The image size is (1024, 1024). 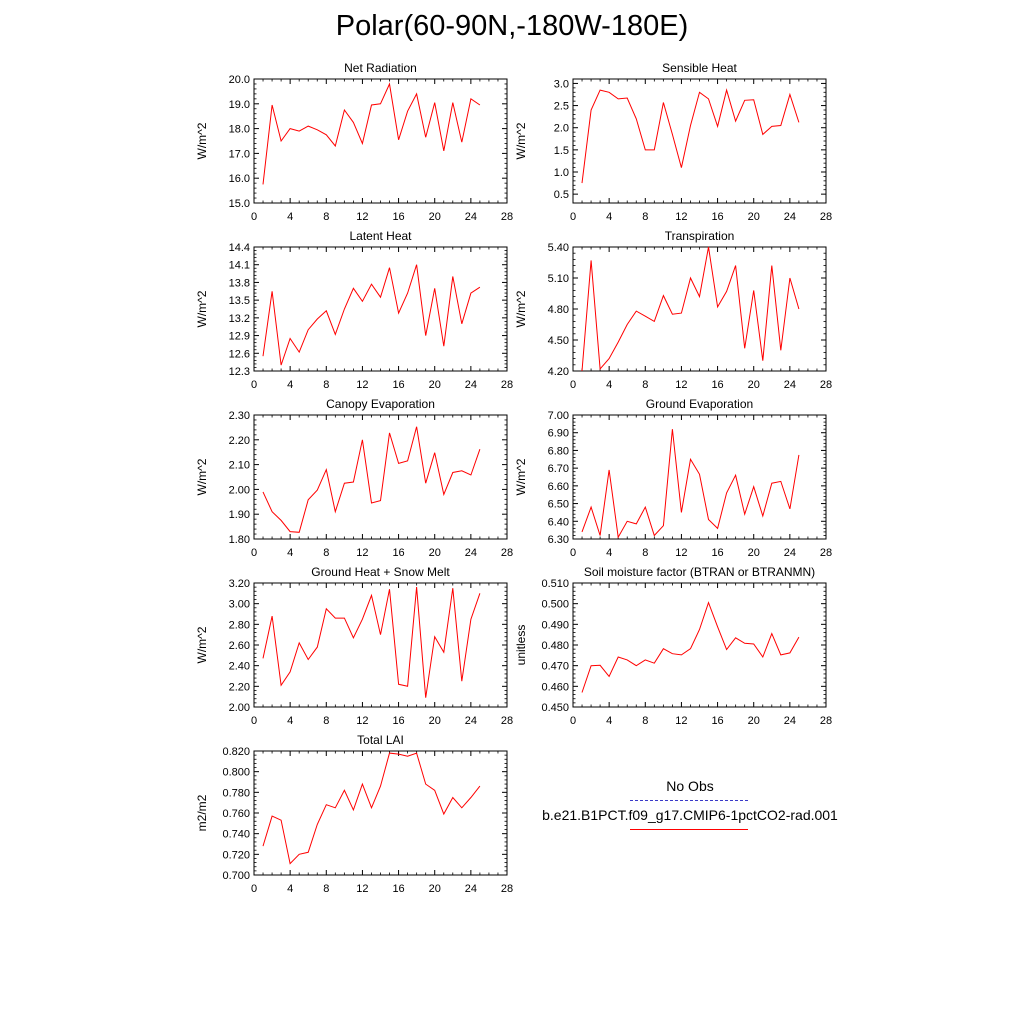 What do you see at coordinates (239, 515) in the screenshot?
I see `y-tick-label: 1.90` at bounding box center [239, 515].